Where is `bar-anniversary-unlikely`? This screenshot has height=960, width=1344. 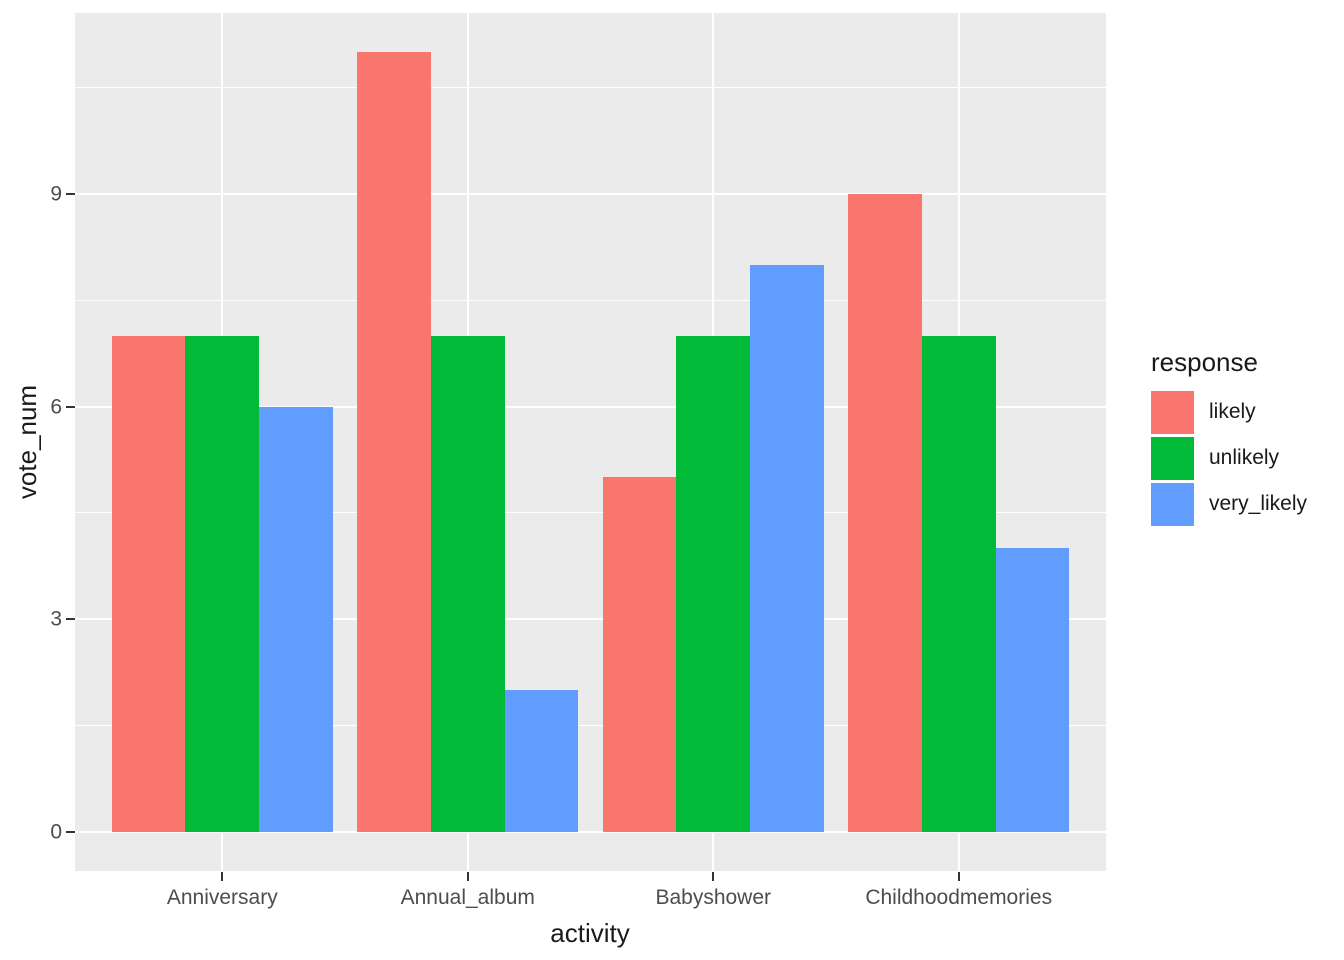 bar-anniversary-unlikely is located at coordinates (222, 583).